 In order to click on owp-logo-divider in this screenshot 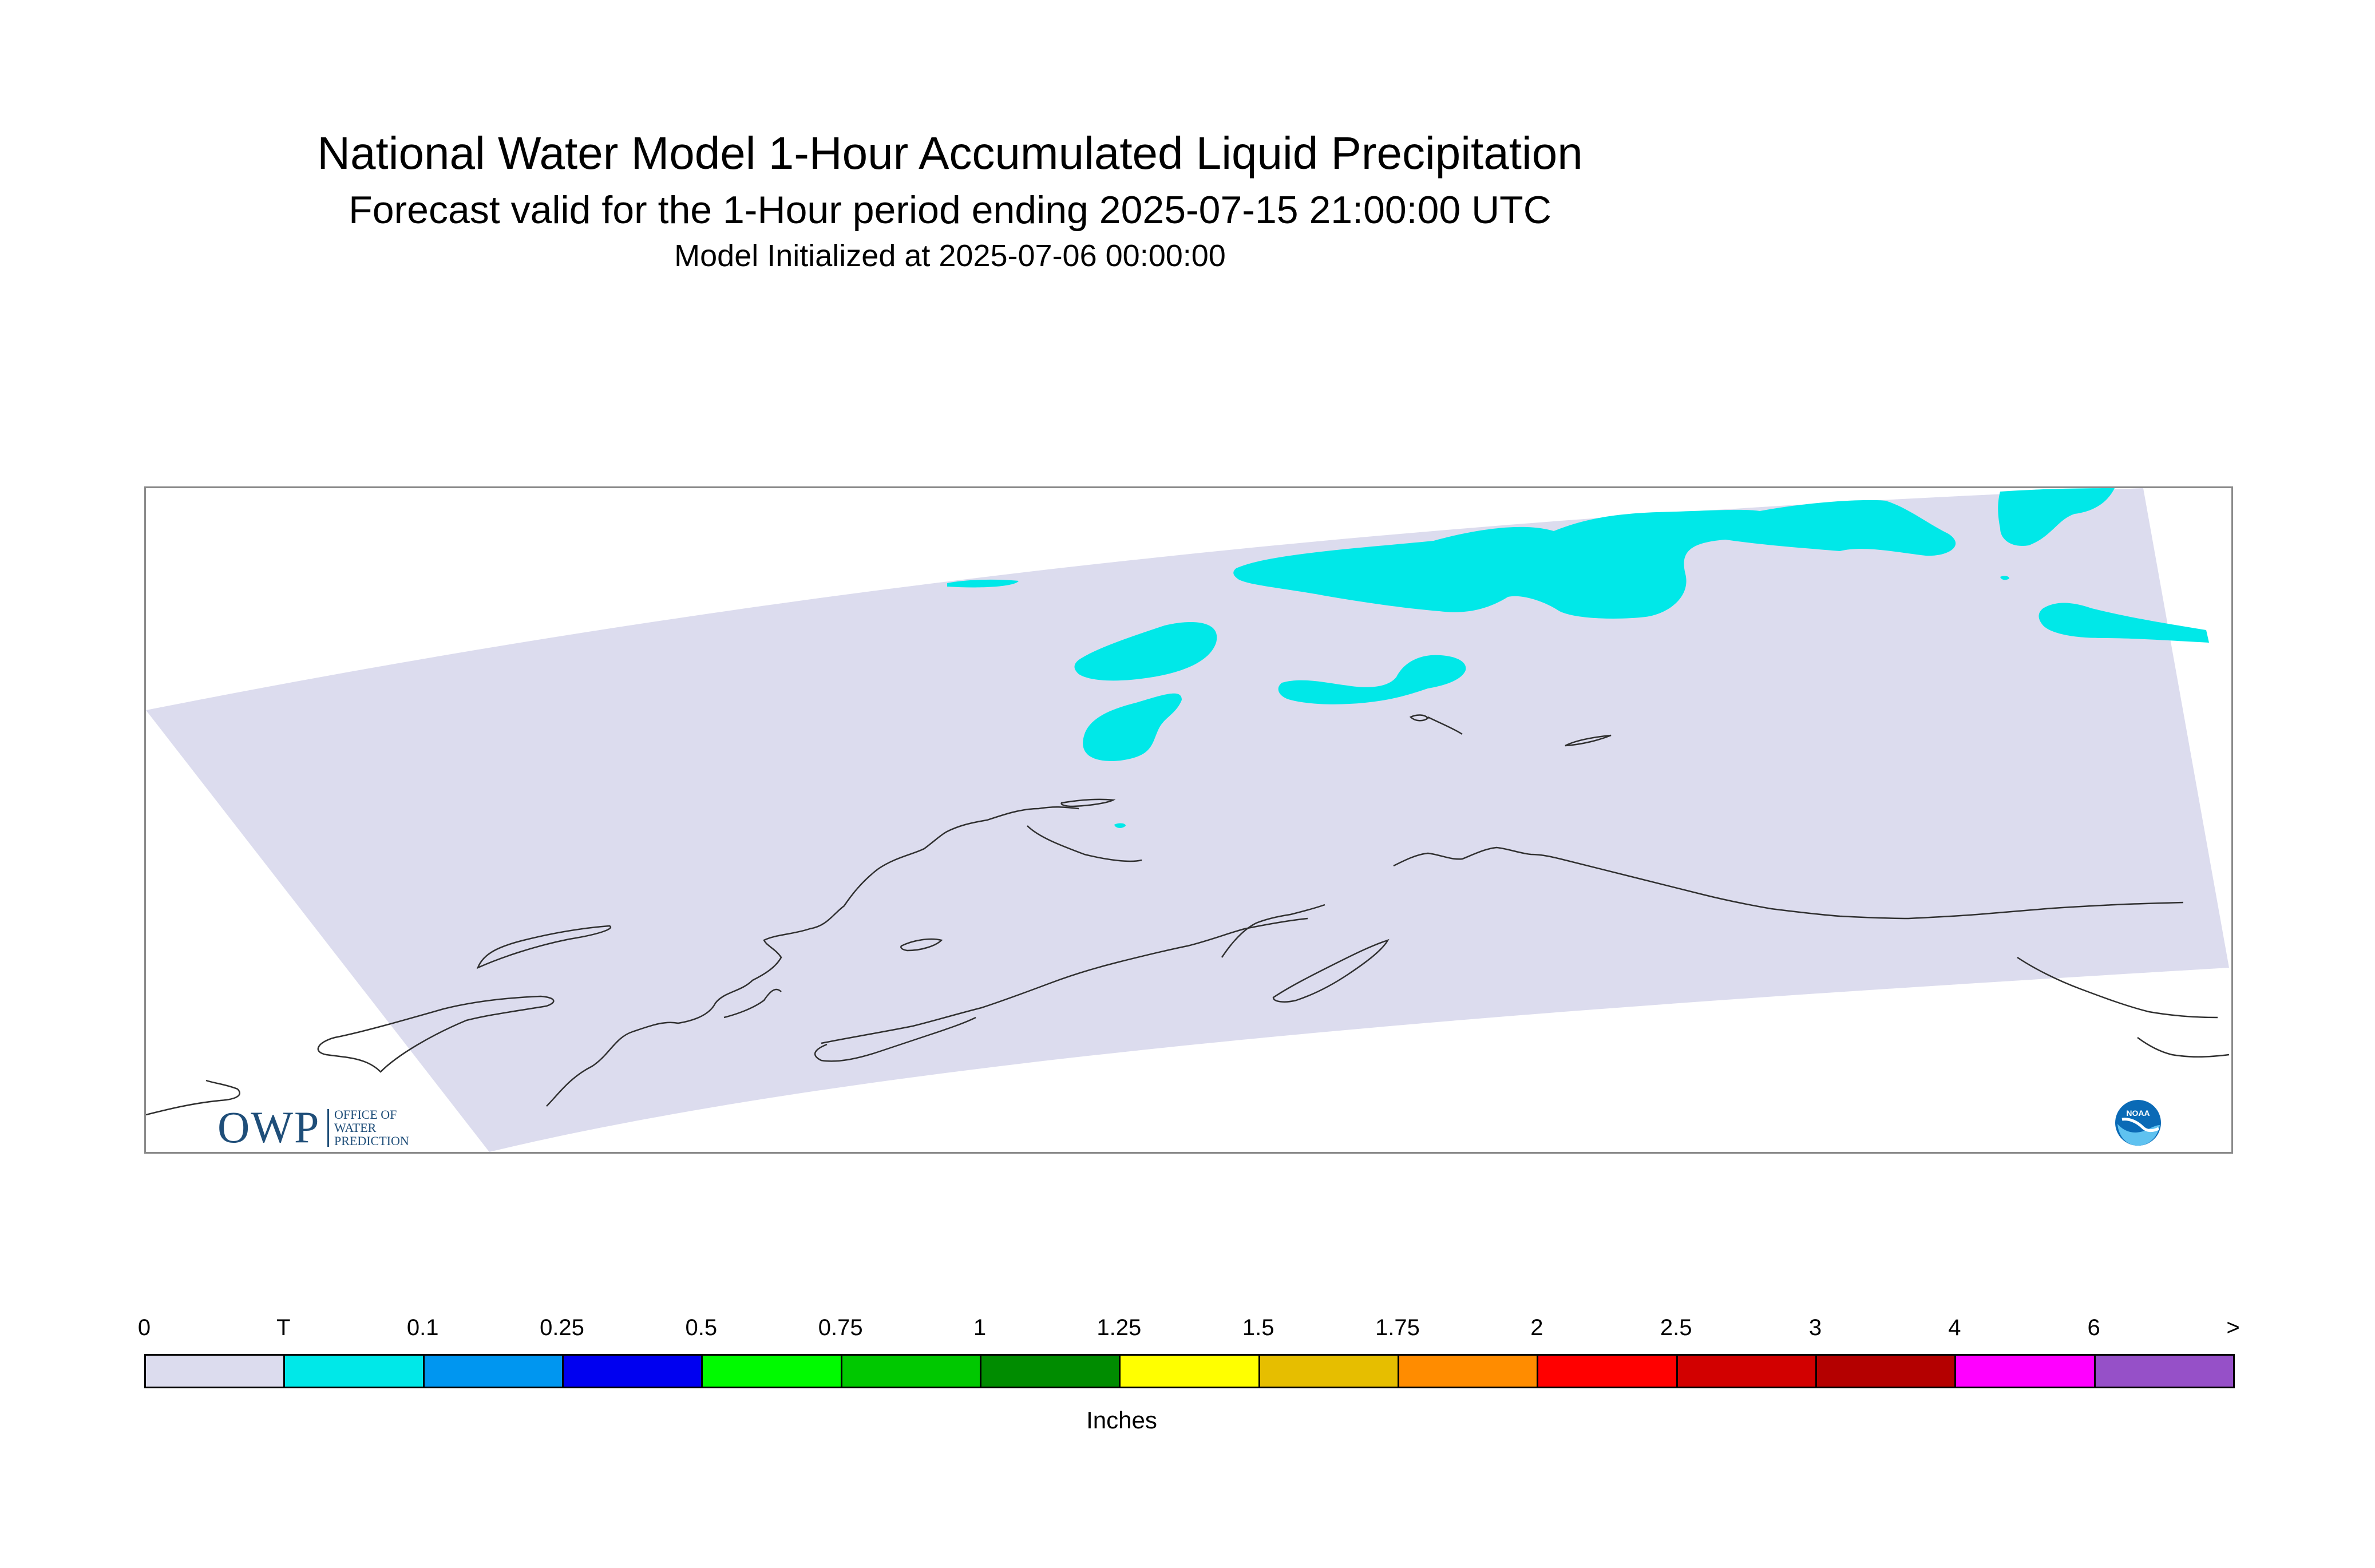, I will do `click(328, 1128)`.